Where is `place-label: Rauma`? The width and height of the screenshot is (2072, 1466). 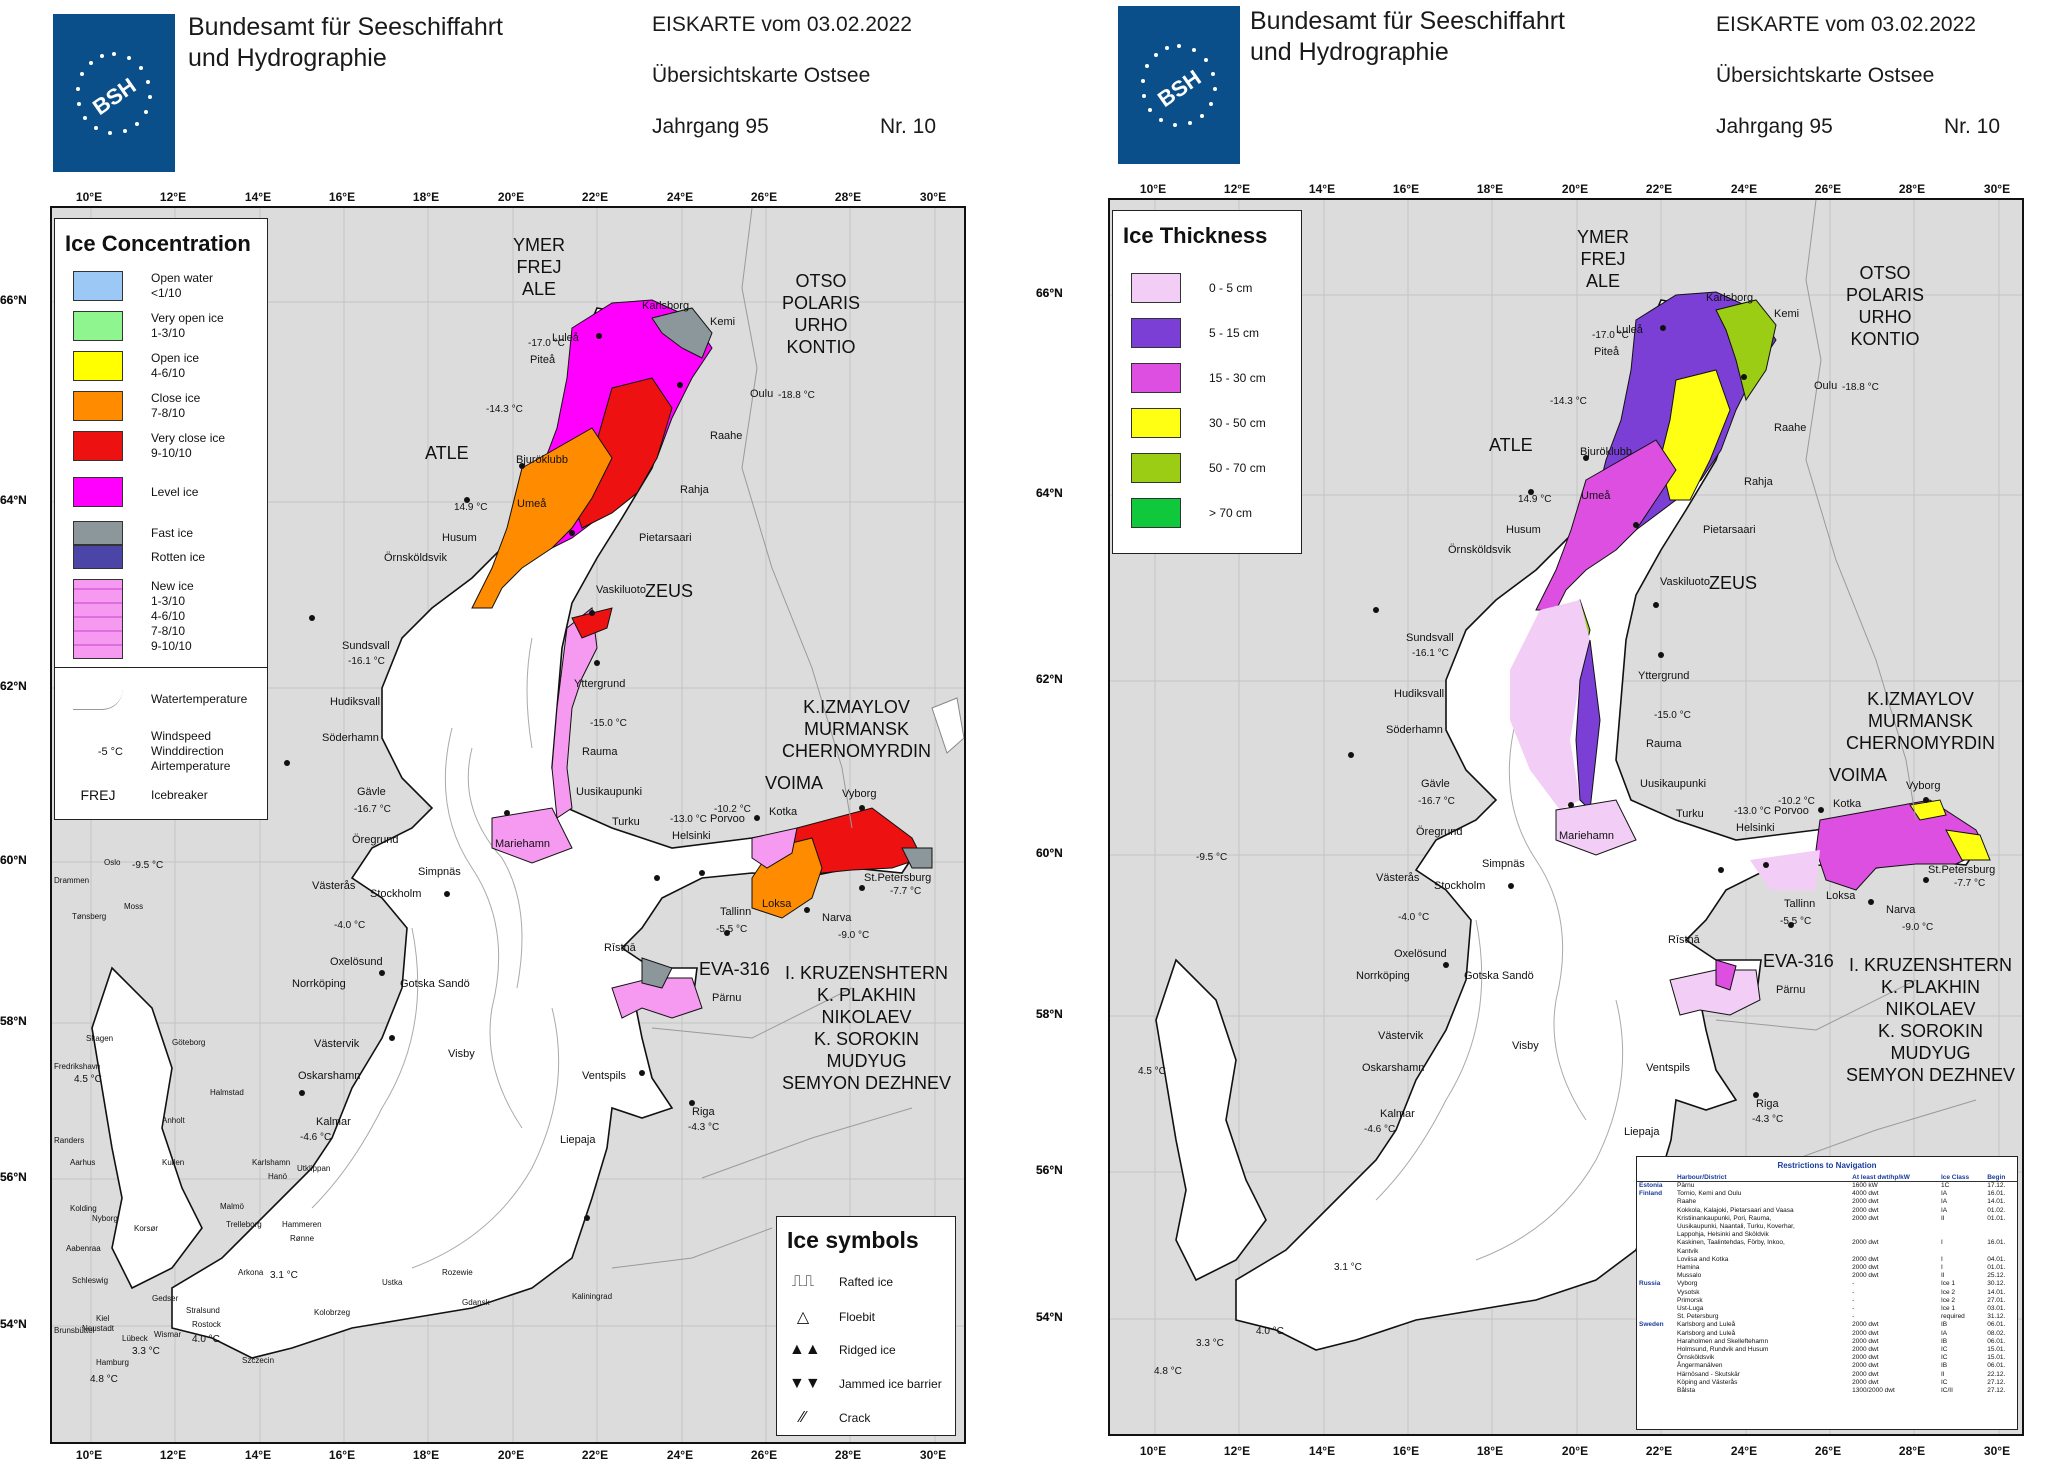
place-label: Rauma is located at coordinates (600, 752).